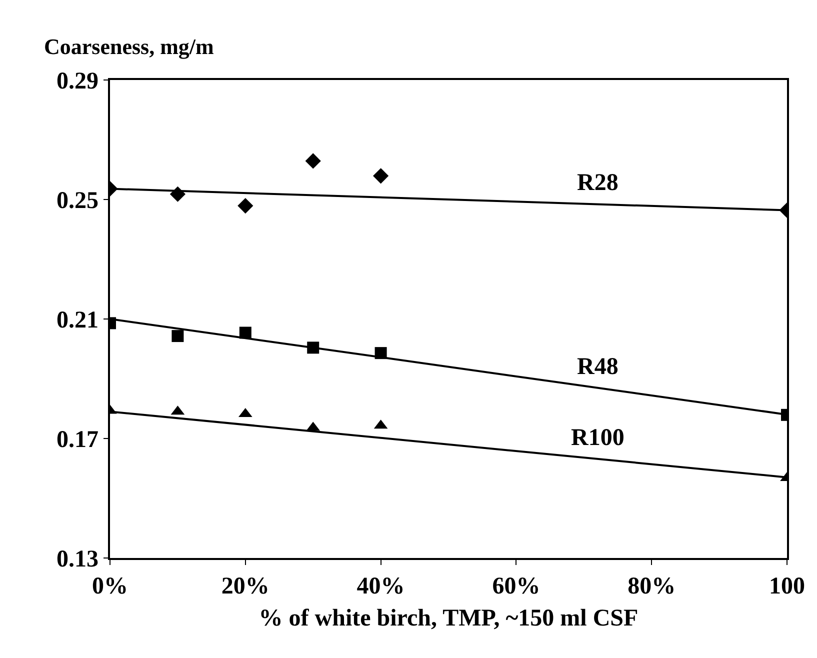 The image size is (817, 658). Describe the element at coordinates (652, 587) in the screenshot. I see `x-tick-label: 80%` at that location.